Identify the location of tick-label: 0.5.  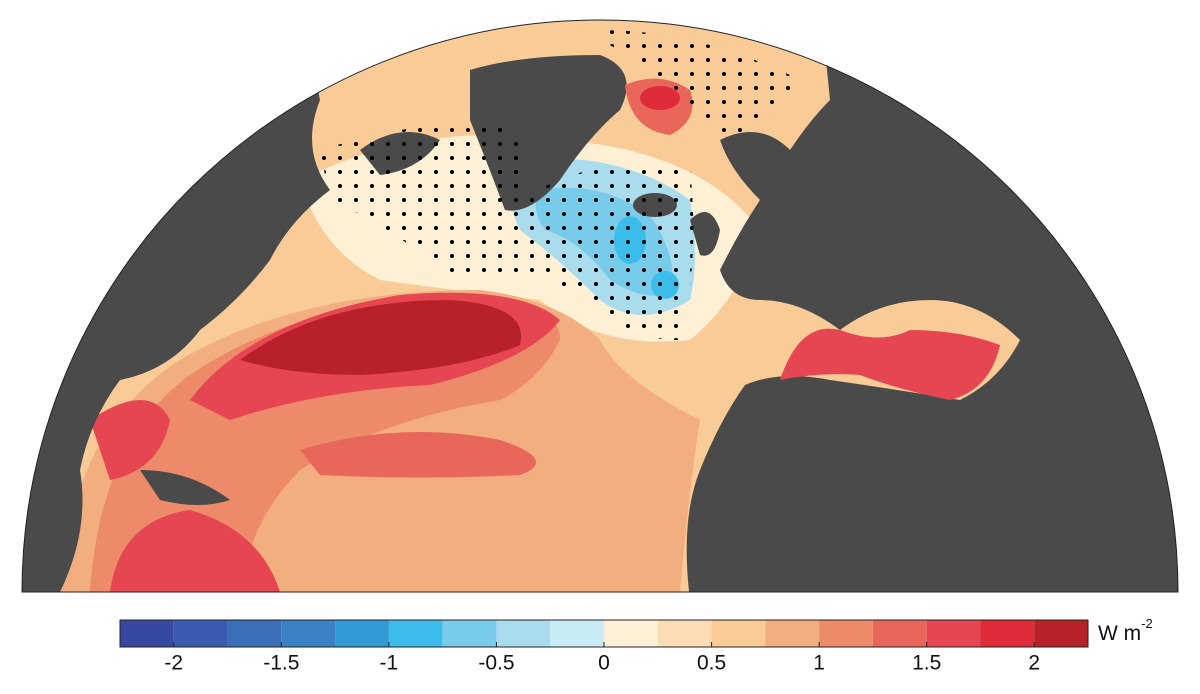
(711, 663).